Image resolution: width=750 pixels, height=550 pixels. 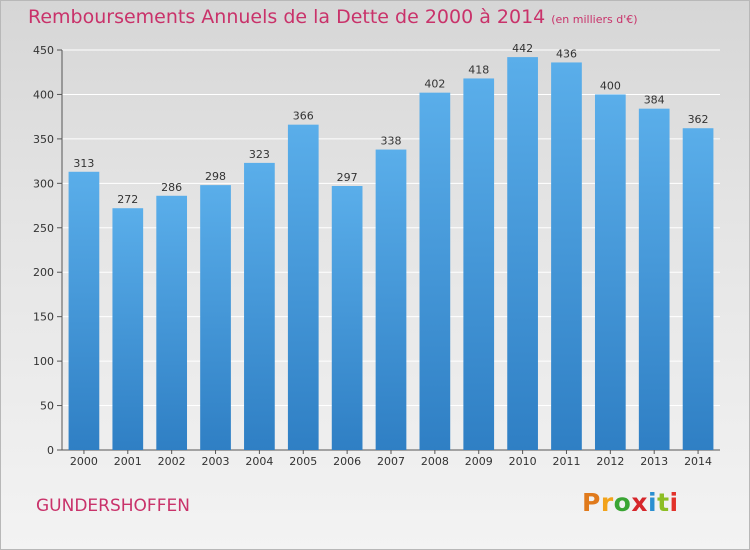 What do you see at coordinates (172, 461) in the screenshot?
I see `x-tick-label: 2002` at bounding box center [172, 461].